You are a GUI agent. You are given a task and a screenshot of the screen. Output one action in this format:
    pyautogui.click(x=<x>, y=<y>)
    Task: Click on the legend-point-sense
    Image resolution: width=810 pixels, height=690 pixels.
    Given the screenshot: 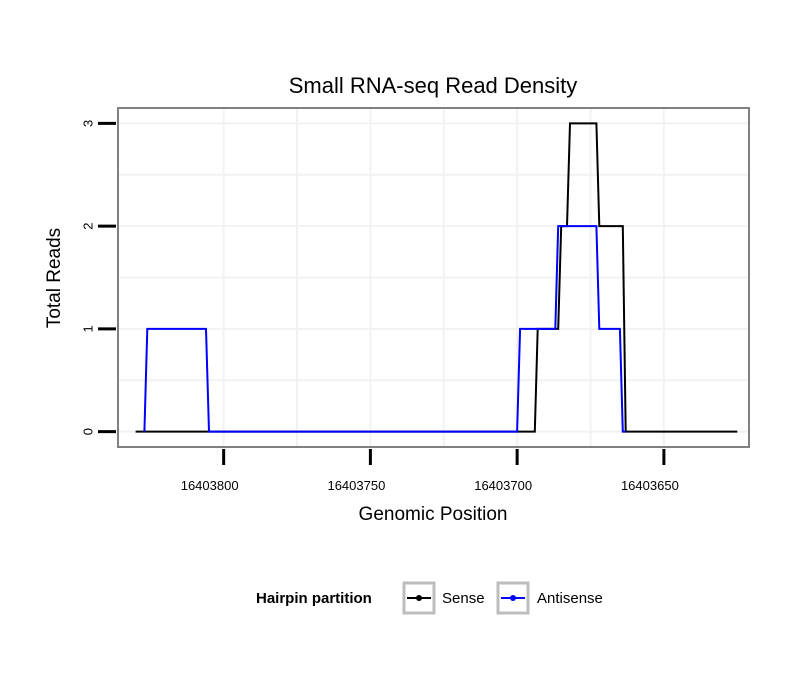 What is the action you would take?
    pyautogui.click(x=419, y=598)
    